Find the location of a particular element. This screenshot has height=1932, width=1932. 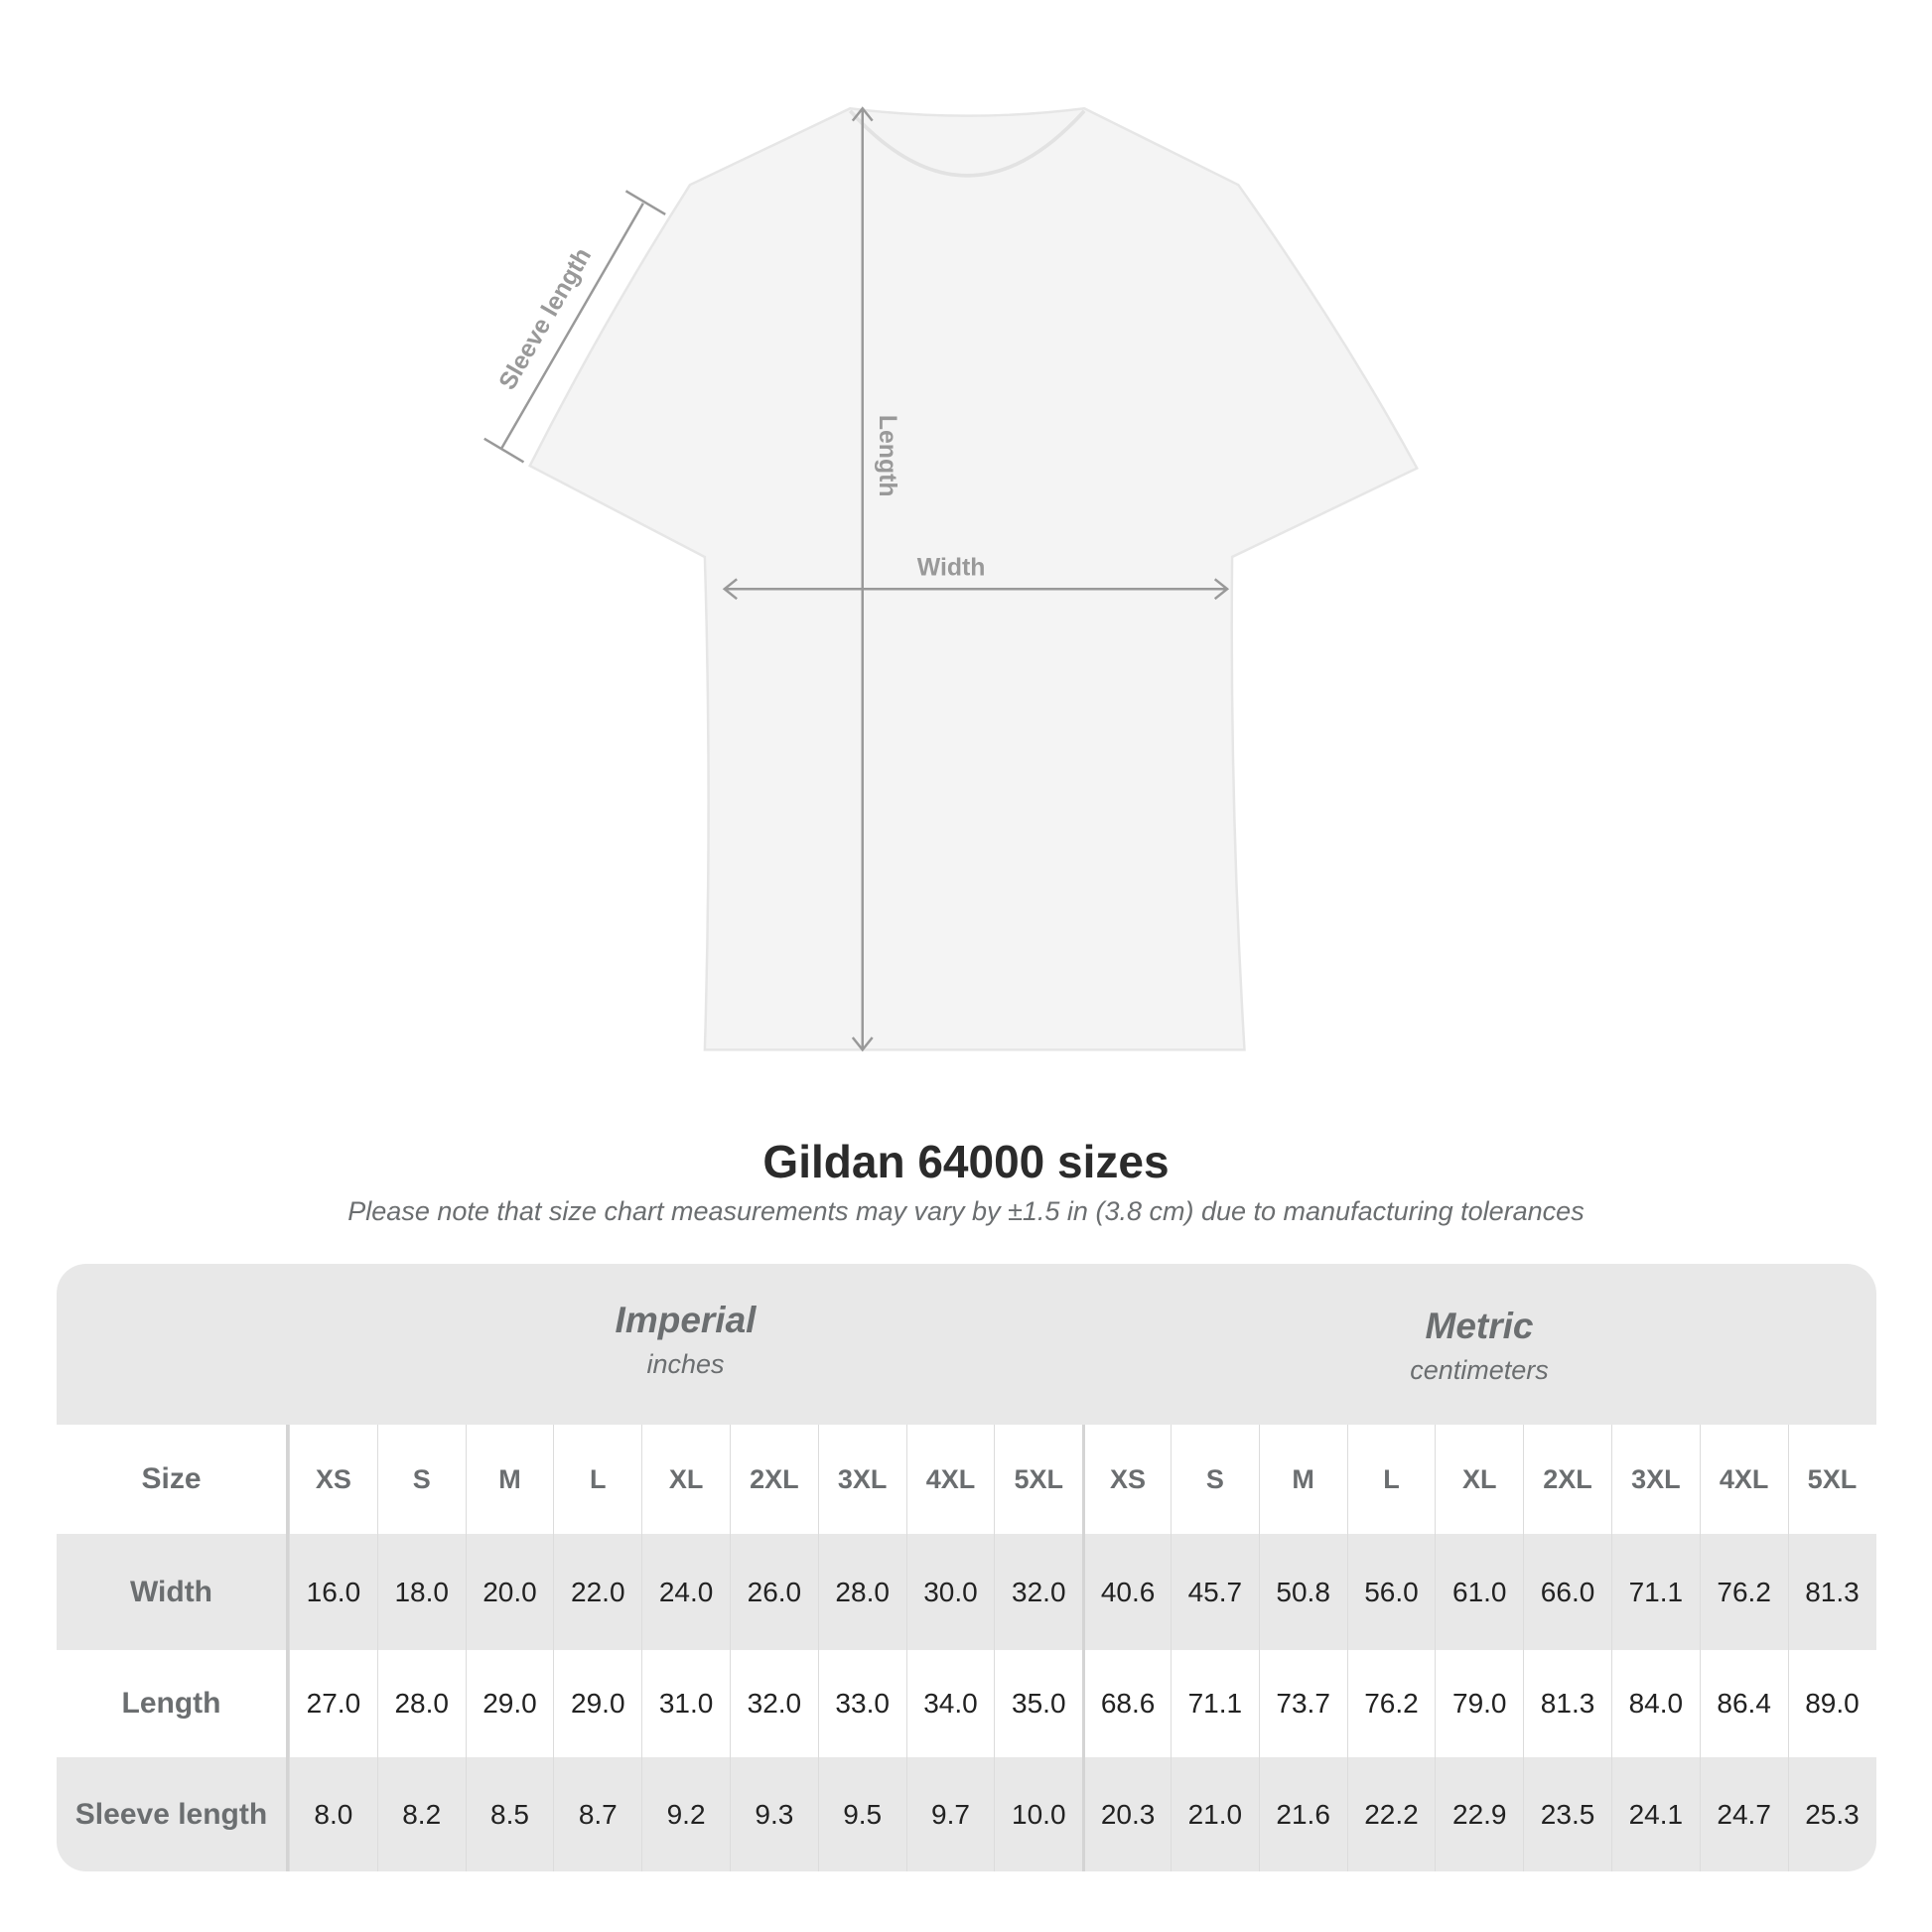

value-cell-metric: 79.0 is located at coordinates (1479, 1703).